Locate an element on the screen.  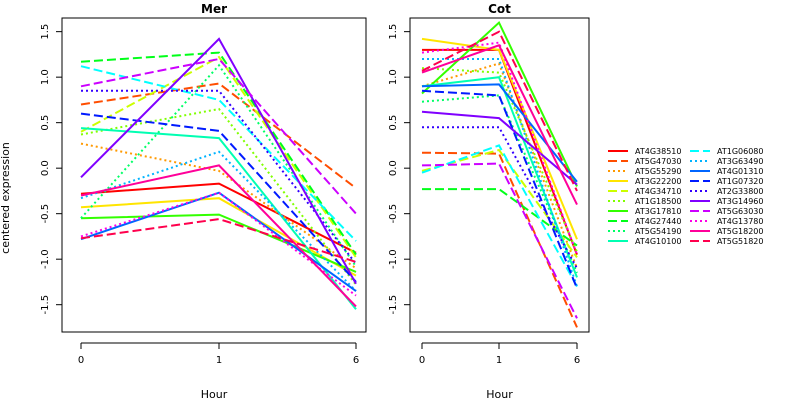
legend-item: AT4G01310 is located at coordinates (726, 171).